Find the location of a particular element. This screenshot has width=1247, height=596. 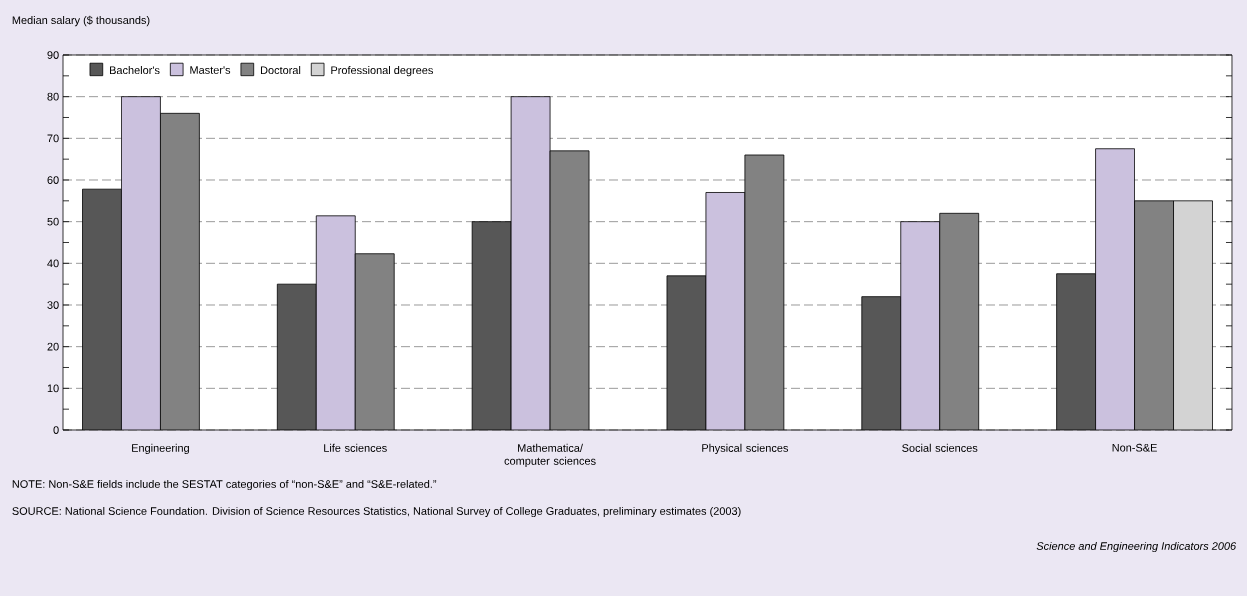

text: NOTE: Non-S&E fields include the SESTAT categories of “non-S&E” and “S&E-related.” is located at coordinates (224, 485).